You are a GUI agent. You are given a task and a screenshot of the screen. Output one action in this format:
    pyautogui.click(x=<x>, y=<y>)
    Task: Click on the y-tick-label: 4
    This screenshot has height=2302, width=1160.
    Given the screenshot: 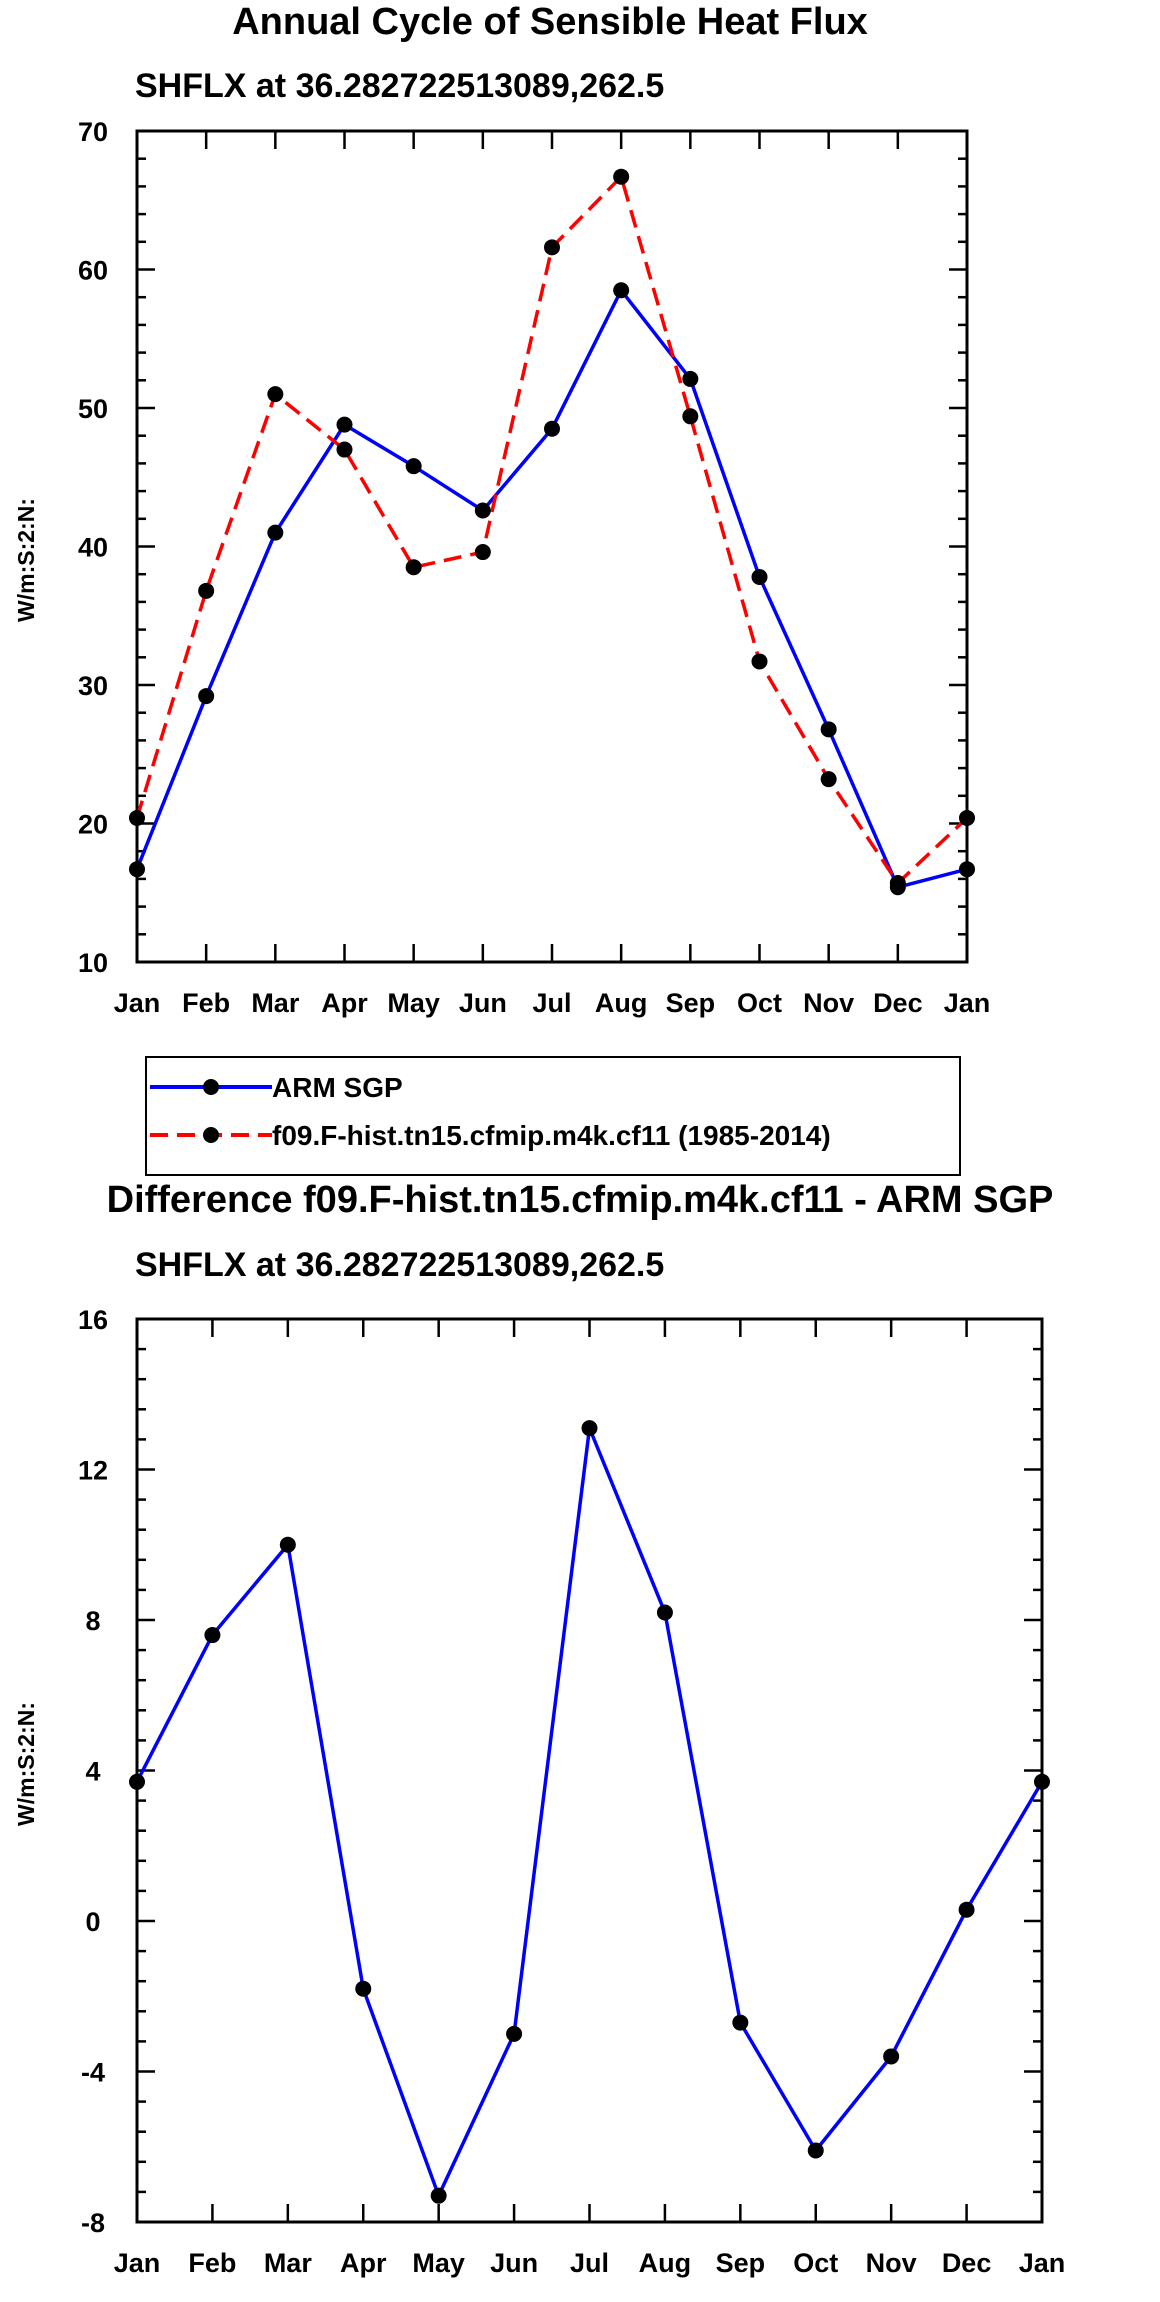 What is the action you would take?
    pyautogui.click(x=92, y=1772)
    